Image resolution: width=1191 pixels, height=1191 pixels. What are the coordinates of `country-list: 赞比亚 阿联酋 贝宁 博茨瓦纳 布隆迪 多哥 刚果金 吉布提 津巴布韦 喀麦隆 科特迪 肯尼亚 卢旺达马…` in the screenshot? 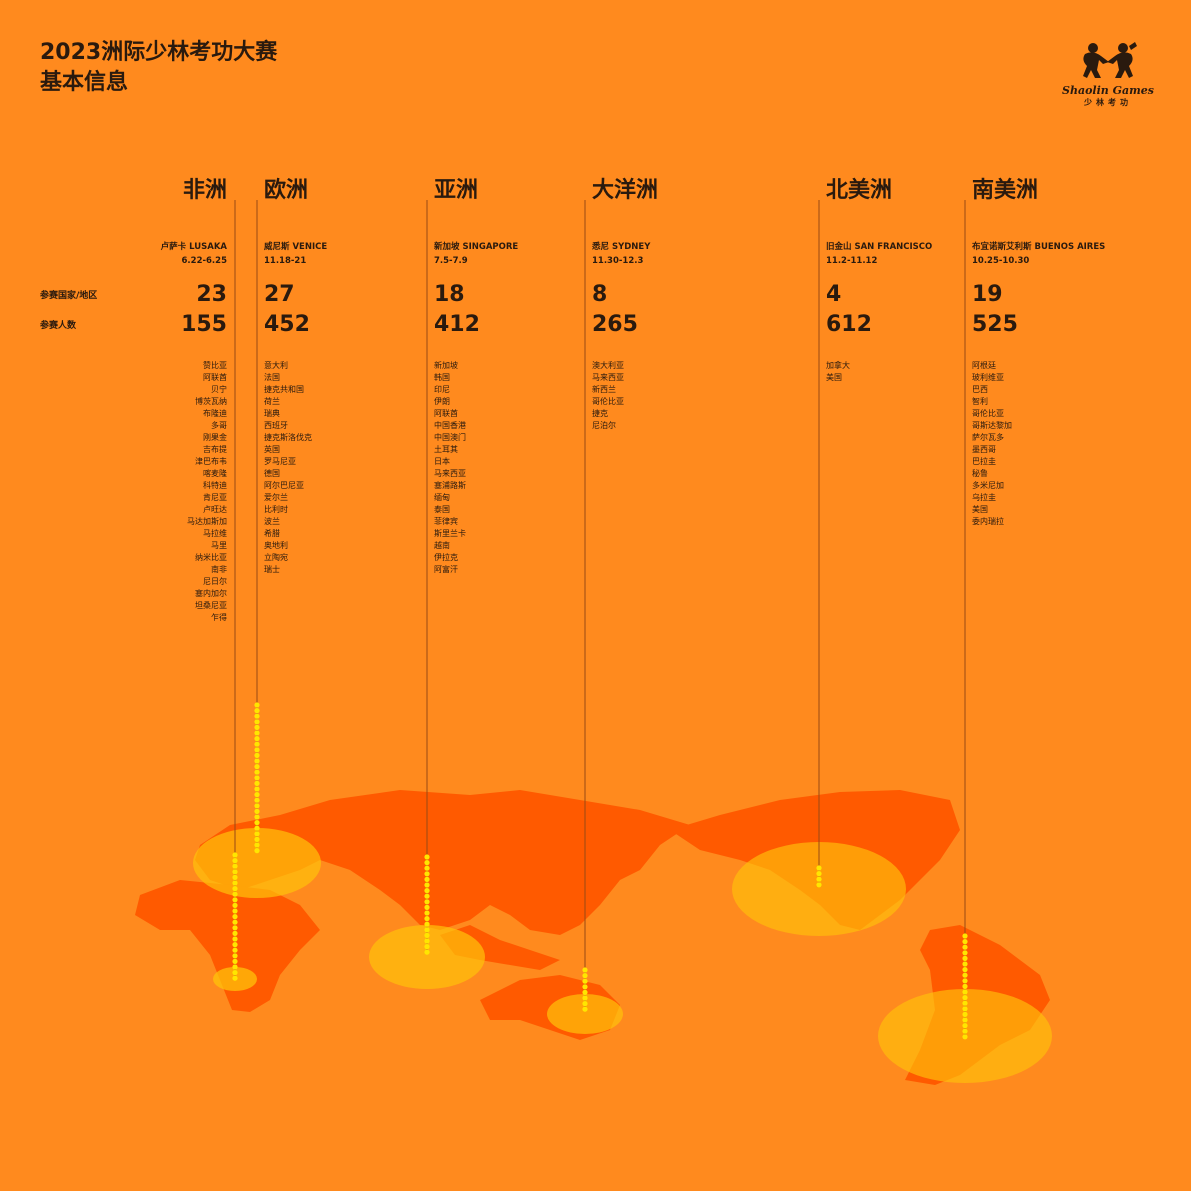 It's located at (207, 492).